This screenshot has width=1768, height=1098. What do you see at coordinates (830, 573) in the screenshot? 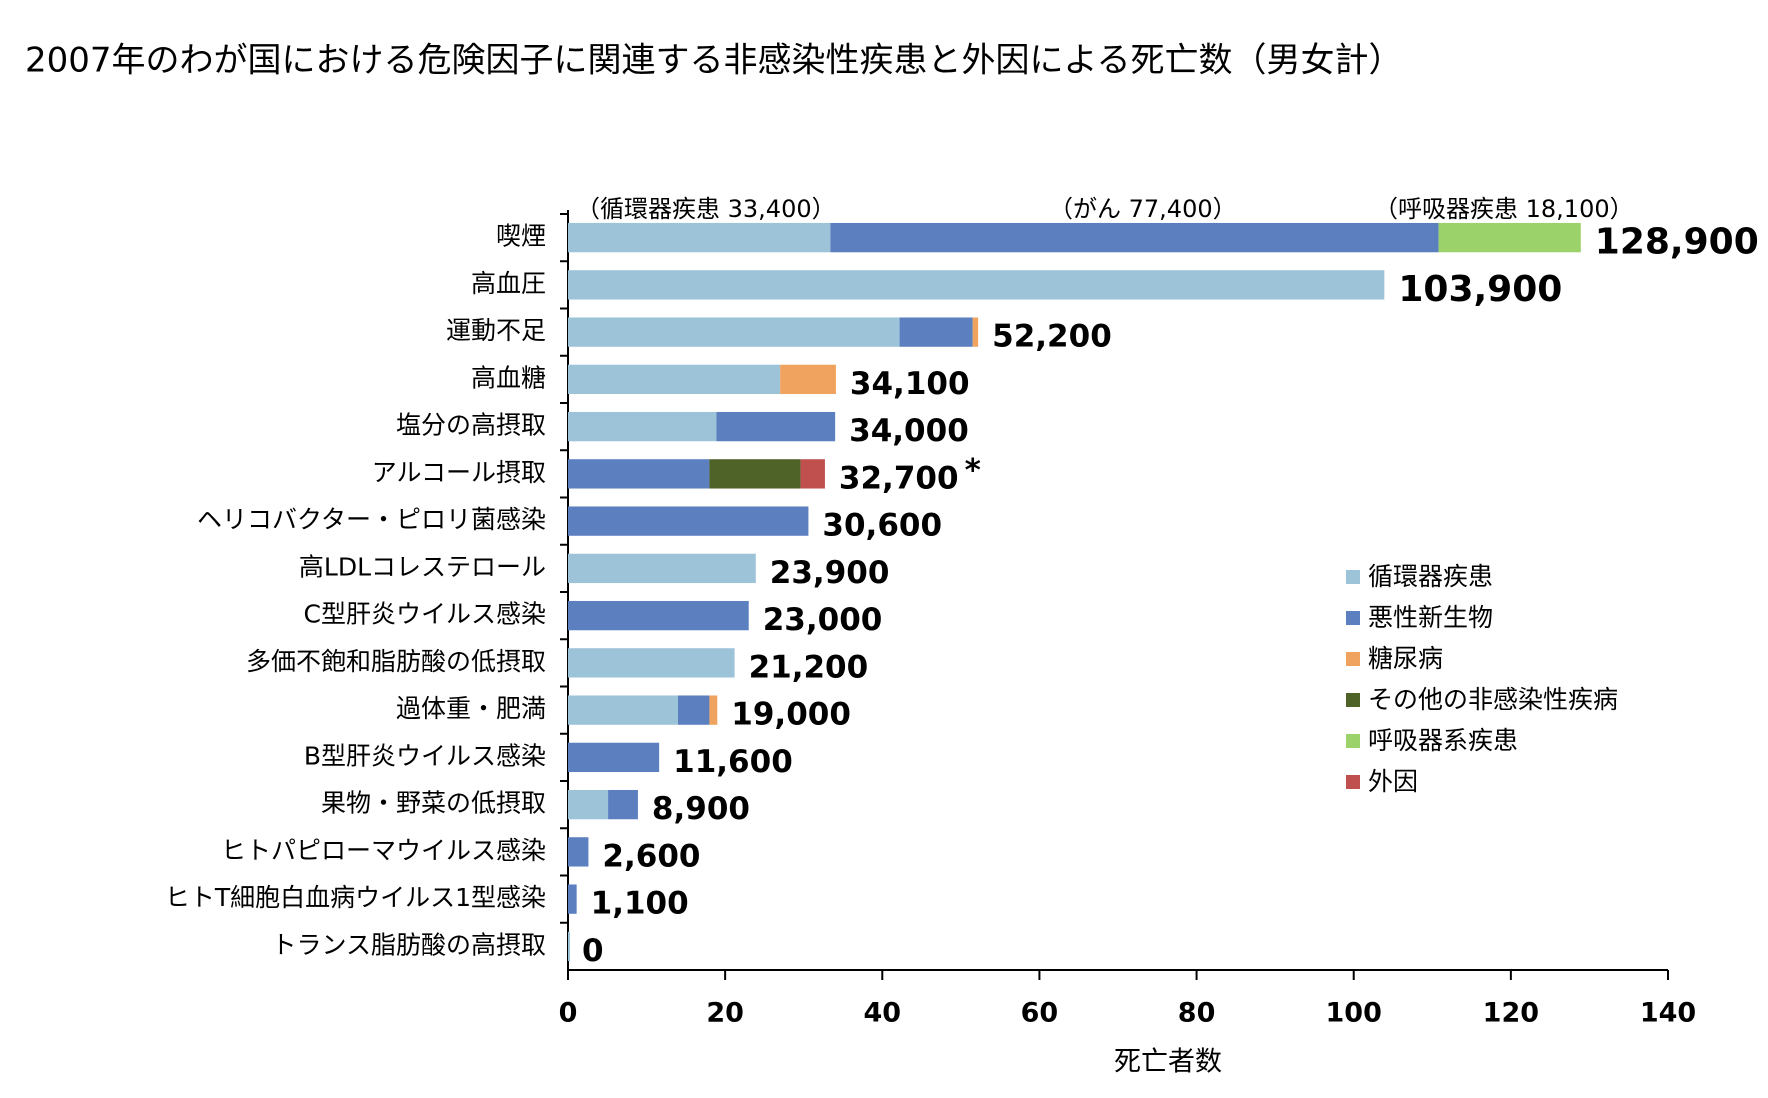
I see `total-label: 23,900` at bounding box center [830, 573].